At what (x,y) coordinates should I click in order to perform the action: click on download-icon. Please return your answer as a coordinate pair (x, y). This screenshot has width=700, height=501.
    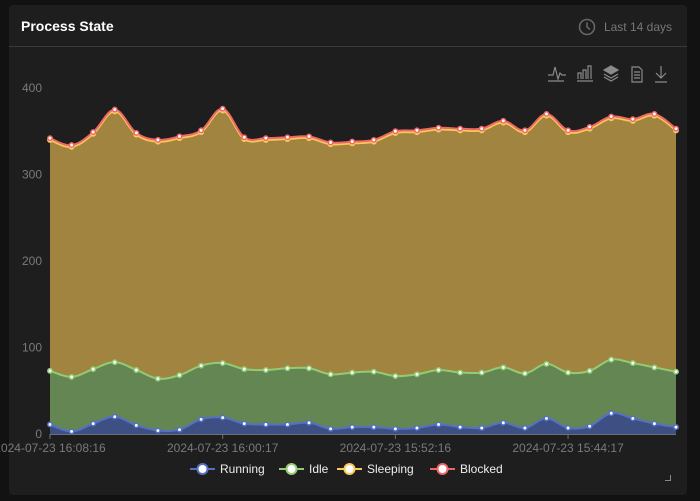
    Looking at the image, I should click on (661, 74).